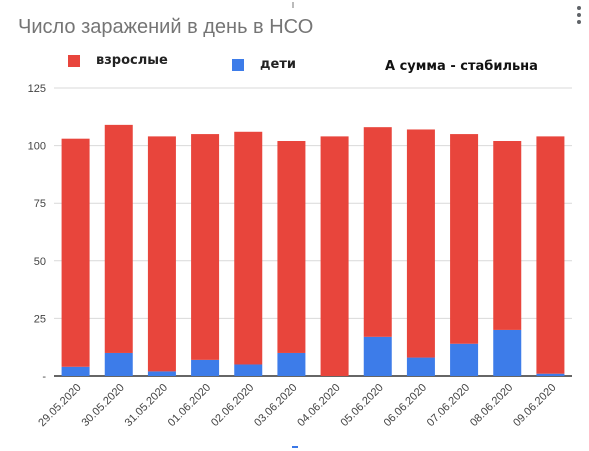  Describe the element at coordinates (491, 405) in the screenshot. I see `x-tick-label: 08.06.2020` at that location.